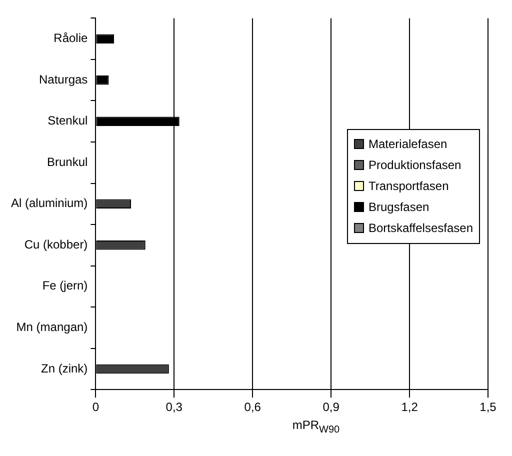 The image size is (512, 456). Describe the element at coordinates (63, 79) in the screenshot. I see `y-tick-label: Naturgas` at that location.